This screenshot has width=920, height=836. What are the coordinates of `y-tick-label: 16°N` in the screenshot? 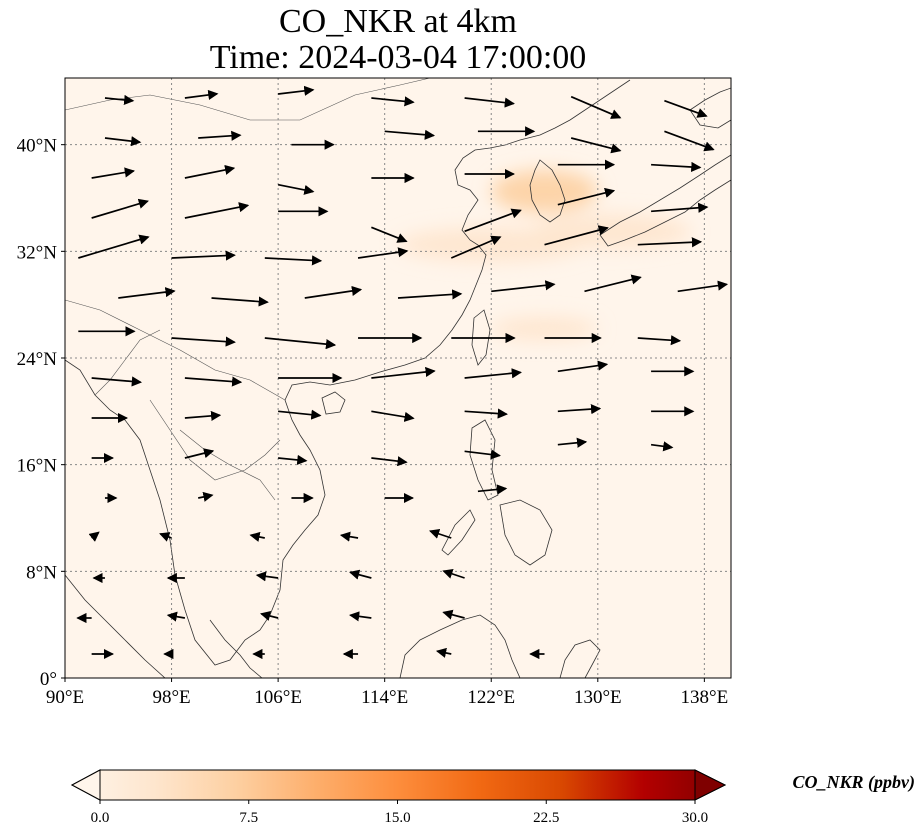 It's located at (37, 466).